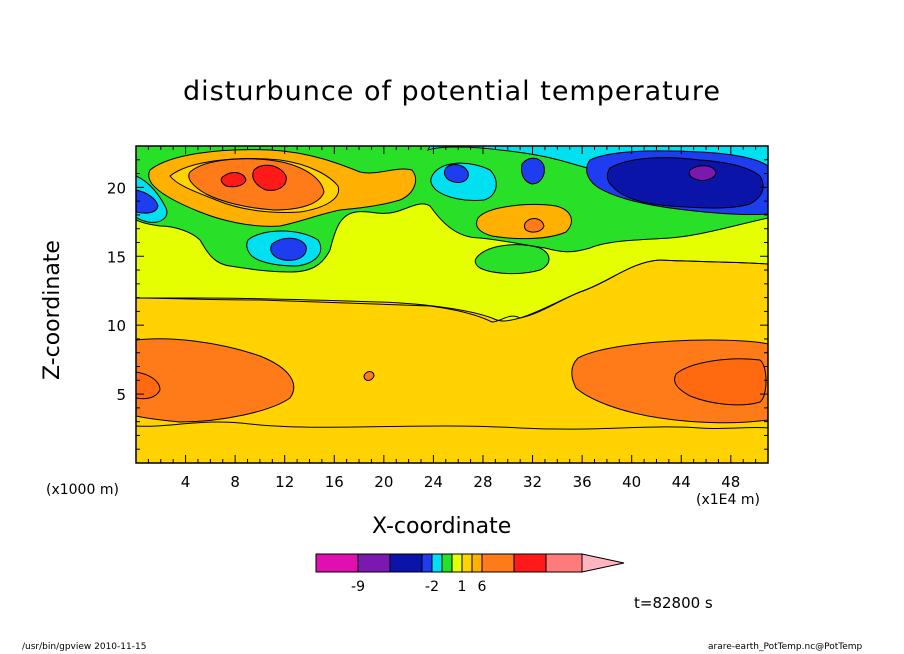  What do you see at coordinates (512, 259) in the screenshot?
I see `field-green-blob-right` at bounding box center [512, 259].